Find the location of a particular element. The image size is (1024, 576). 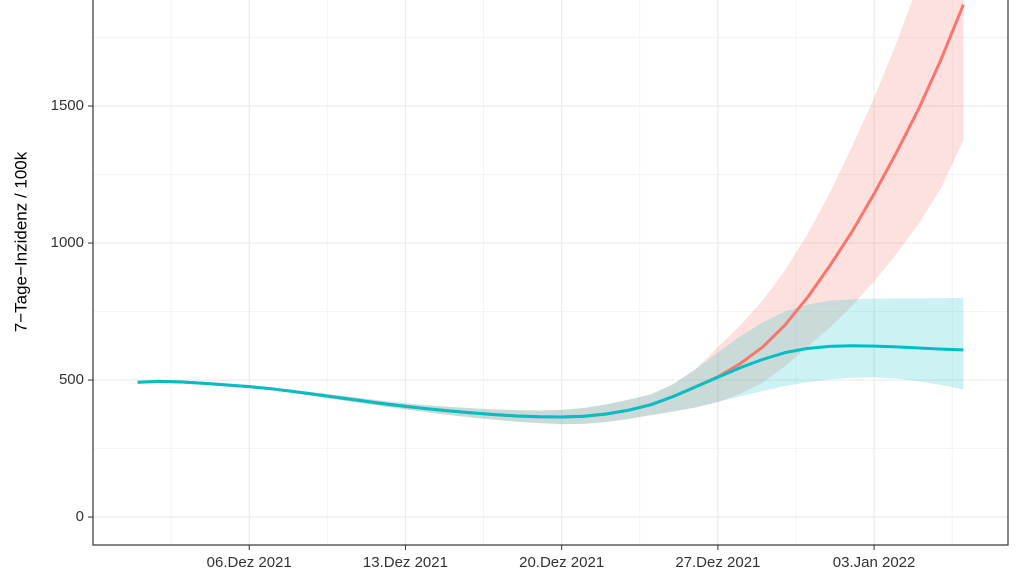

x-tick-label: 27.Dez 2021 is located at coordinates (717, 562).